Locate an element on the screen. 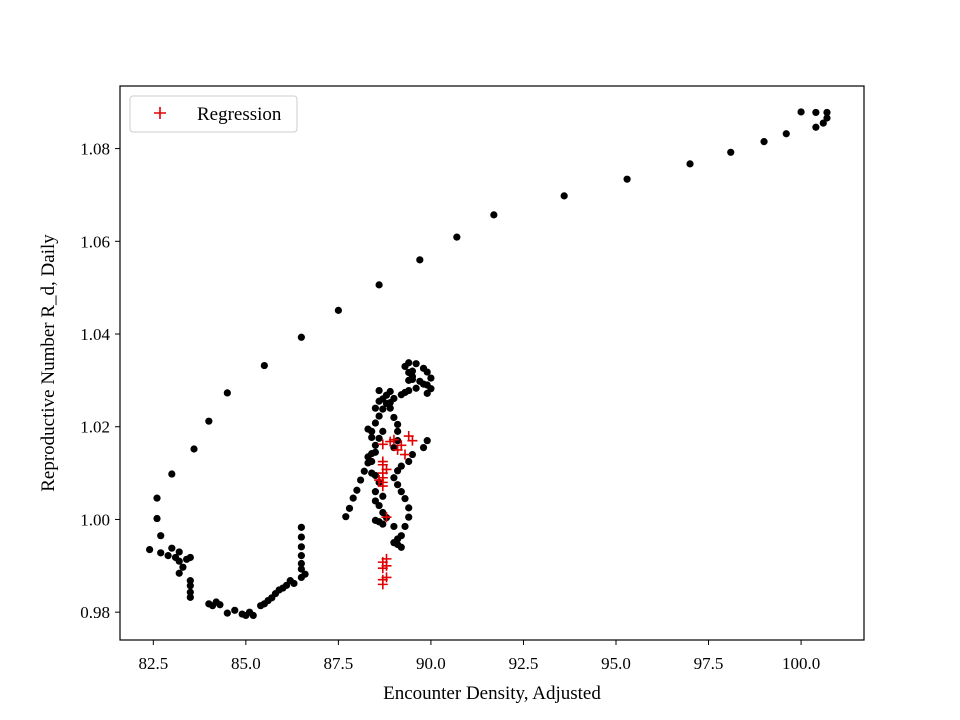 Image resolution: width=960 pixels, height=720 pixels. y-tick-label: 1.06 is located at coordinates (95, 241).